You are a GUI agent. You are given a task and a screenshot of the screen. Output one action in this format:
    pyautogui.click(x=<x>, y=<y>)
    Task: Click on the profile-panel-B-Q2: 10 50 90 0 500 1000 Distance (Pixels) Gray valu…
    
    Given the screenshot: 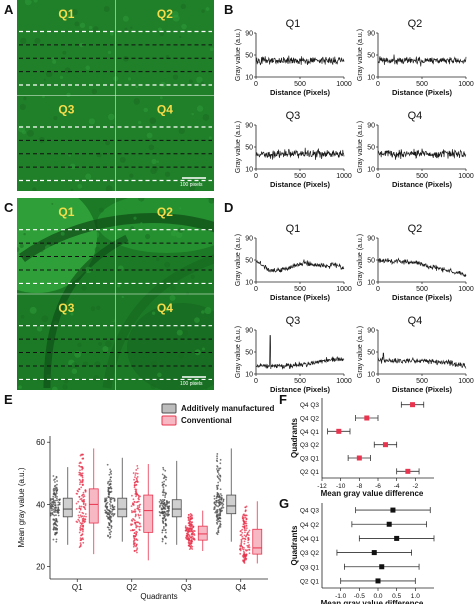 What is the action you would take?
    pyautogui.click(x=415, y=57)
    